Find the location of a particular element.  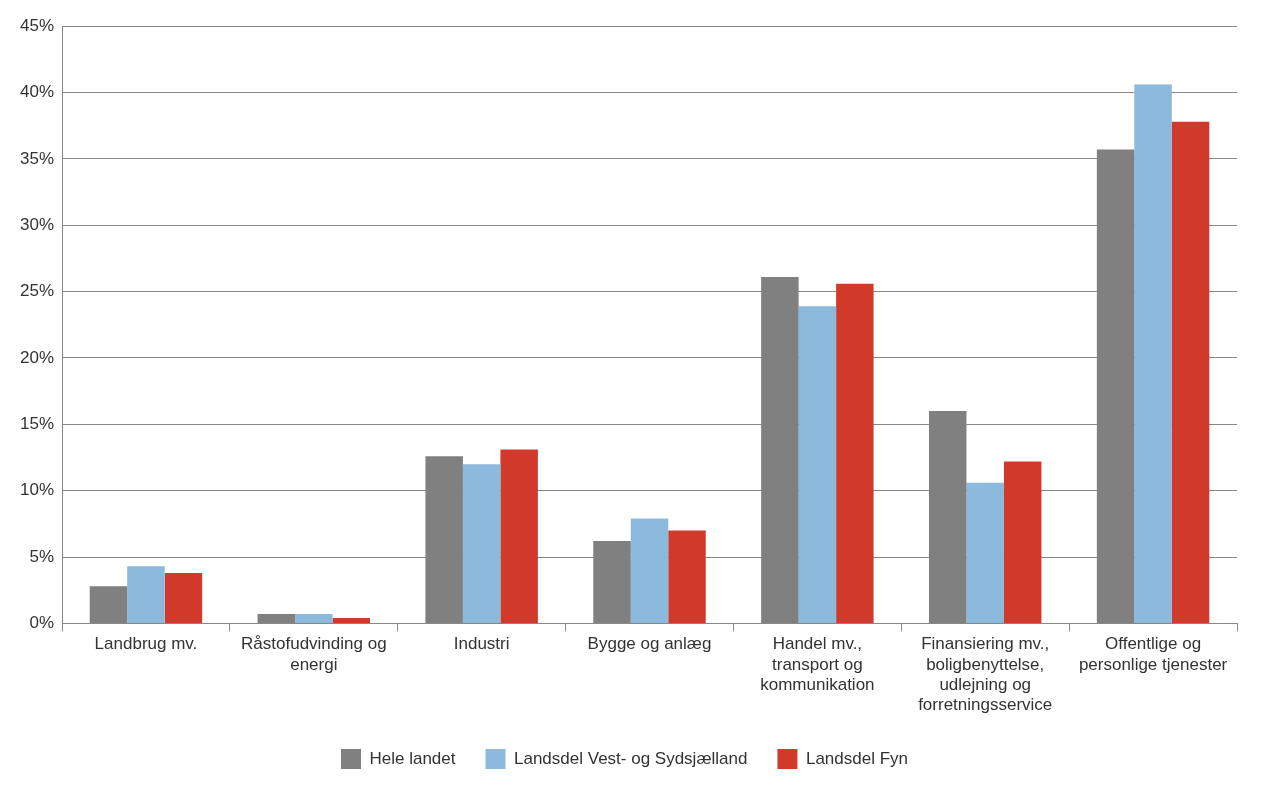

y-tick-label: 45% is located at coordinates (37, 25).